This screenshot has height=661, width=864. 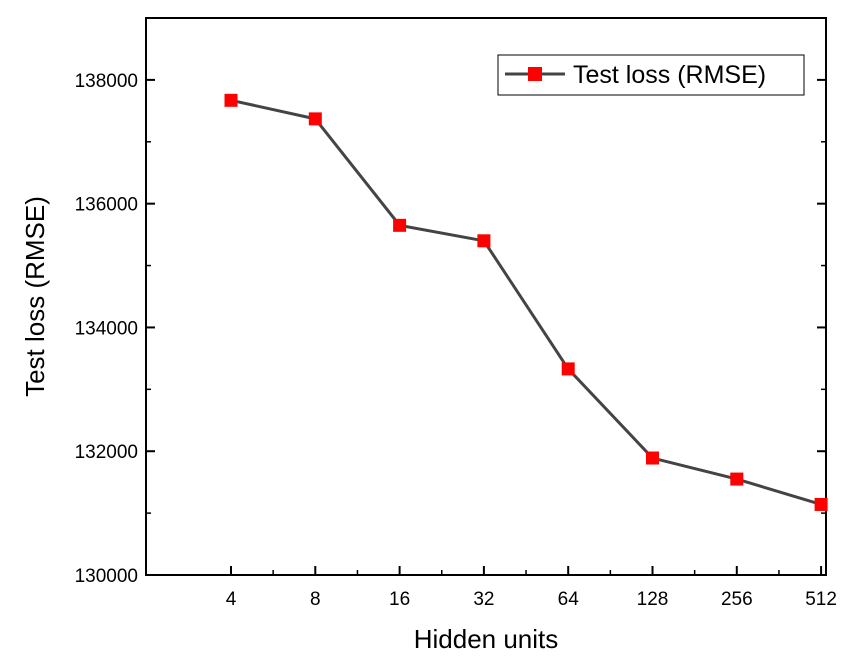 What do you see at coordinates (737, 599) in the screenshot?
I see `x-tick-label: 256` at bounding box center [737, 599].